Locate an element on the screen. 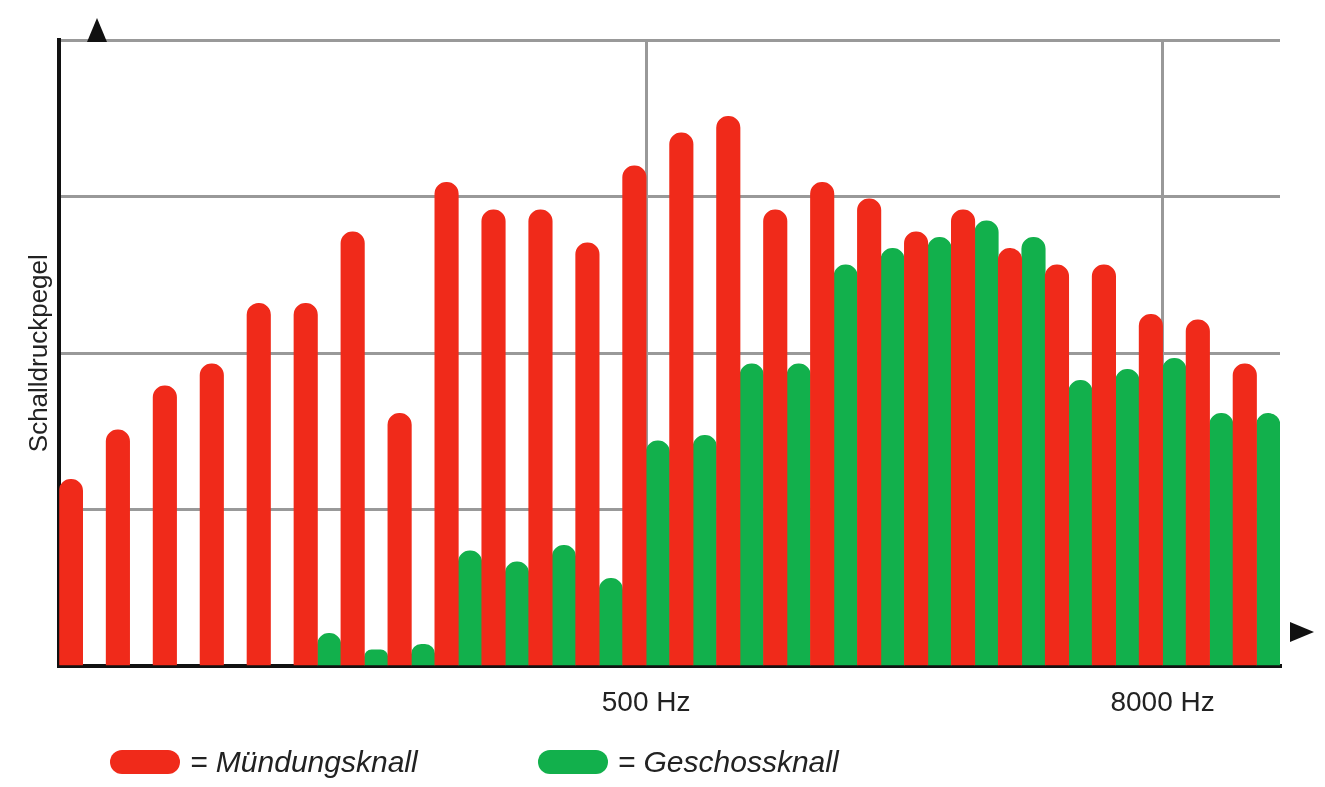 This screenshot has height=787, width=1325. y-axis-title: Schalldruckpegel is located at coordinates (37, 353).